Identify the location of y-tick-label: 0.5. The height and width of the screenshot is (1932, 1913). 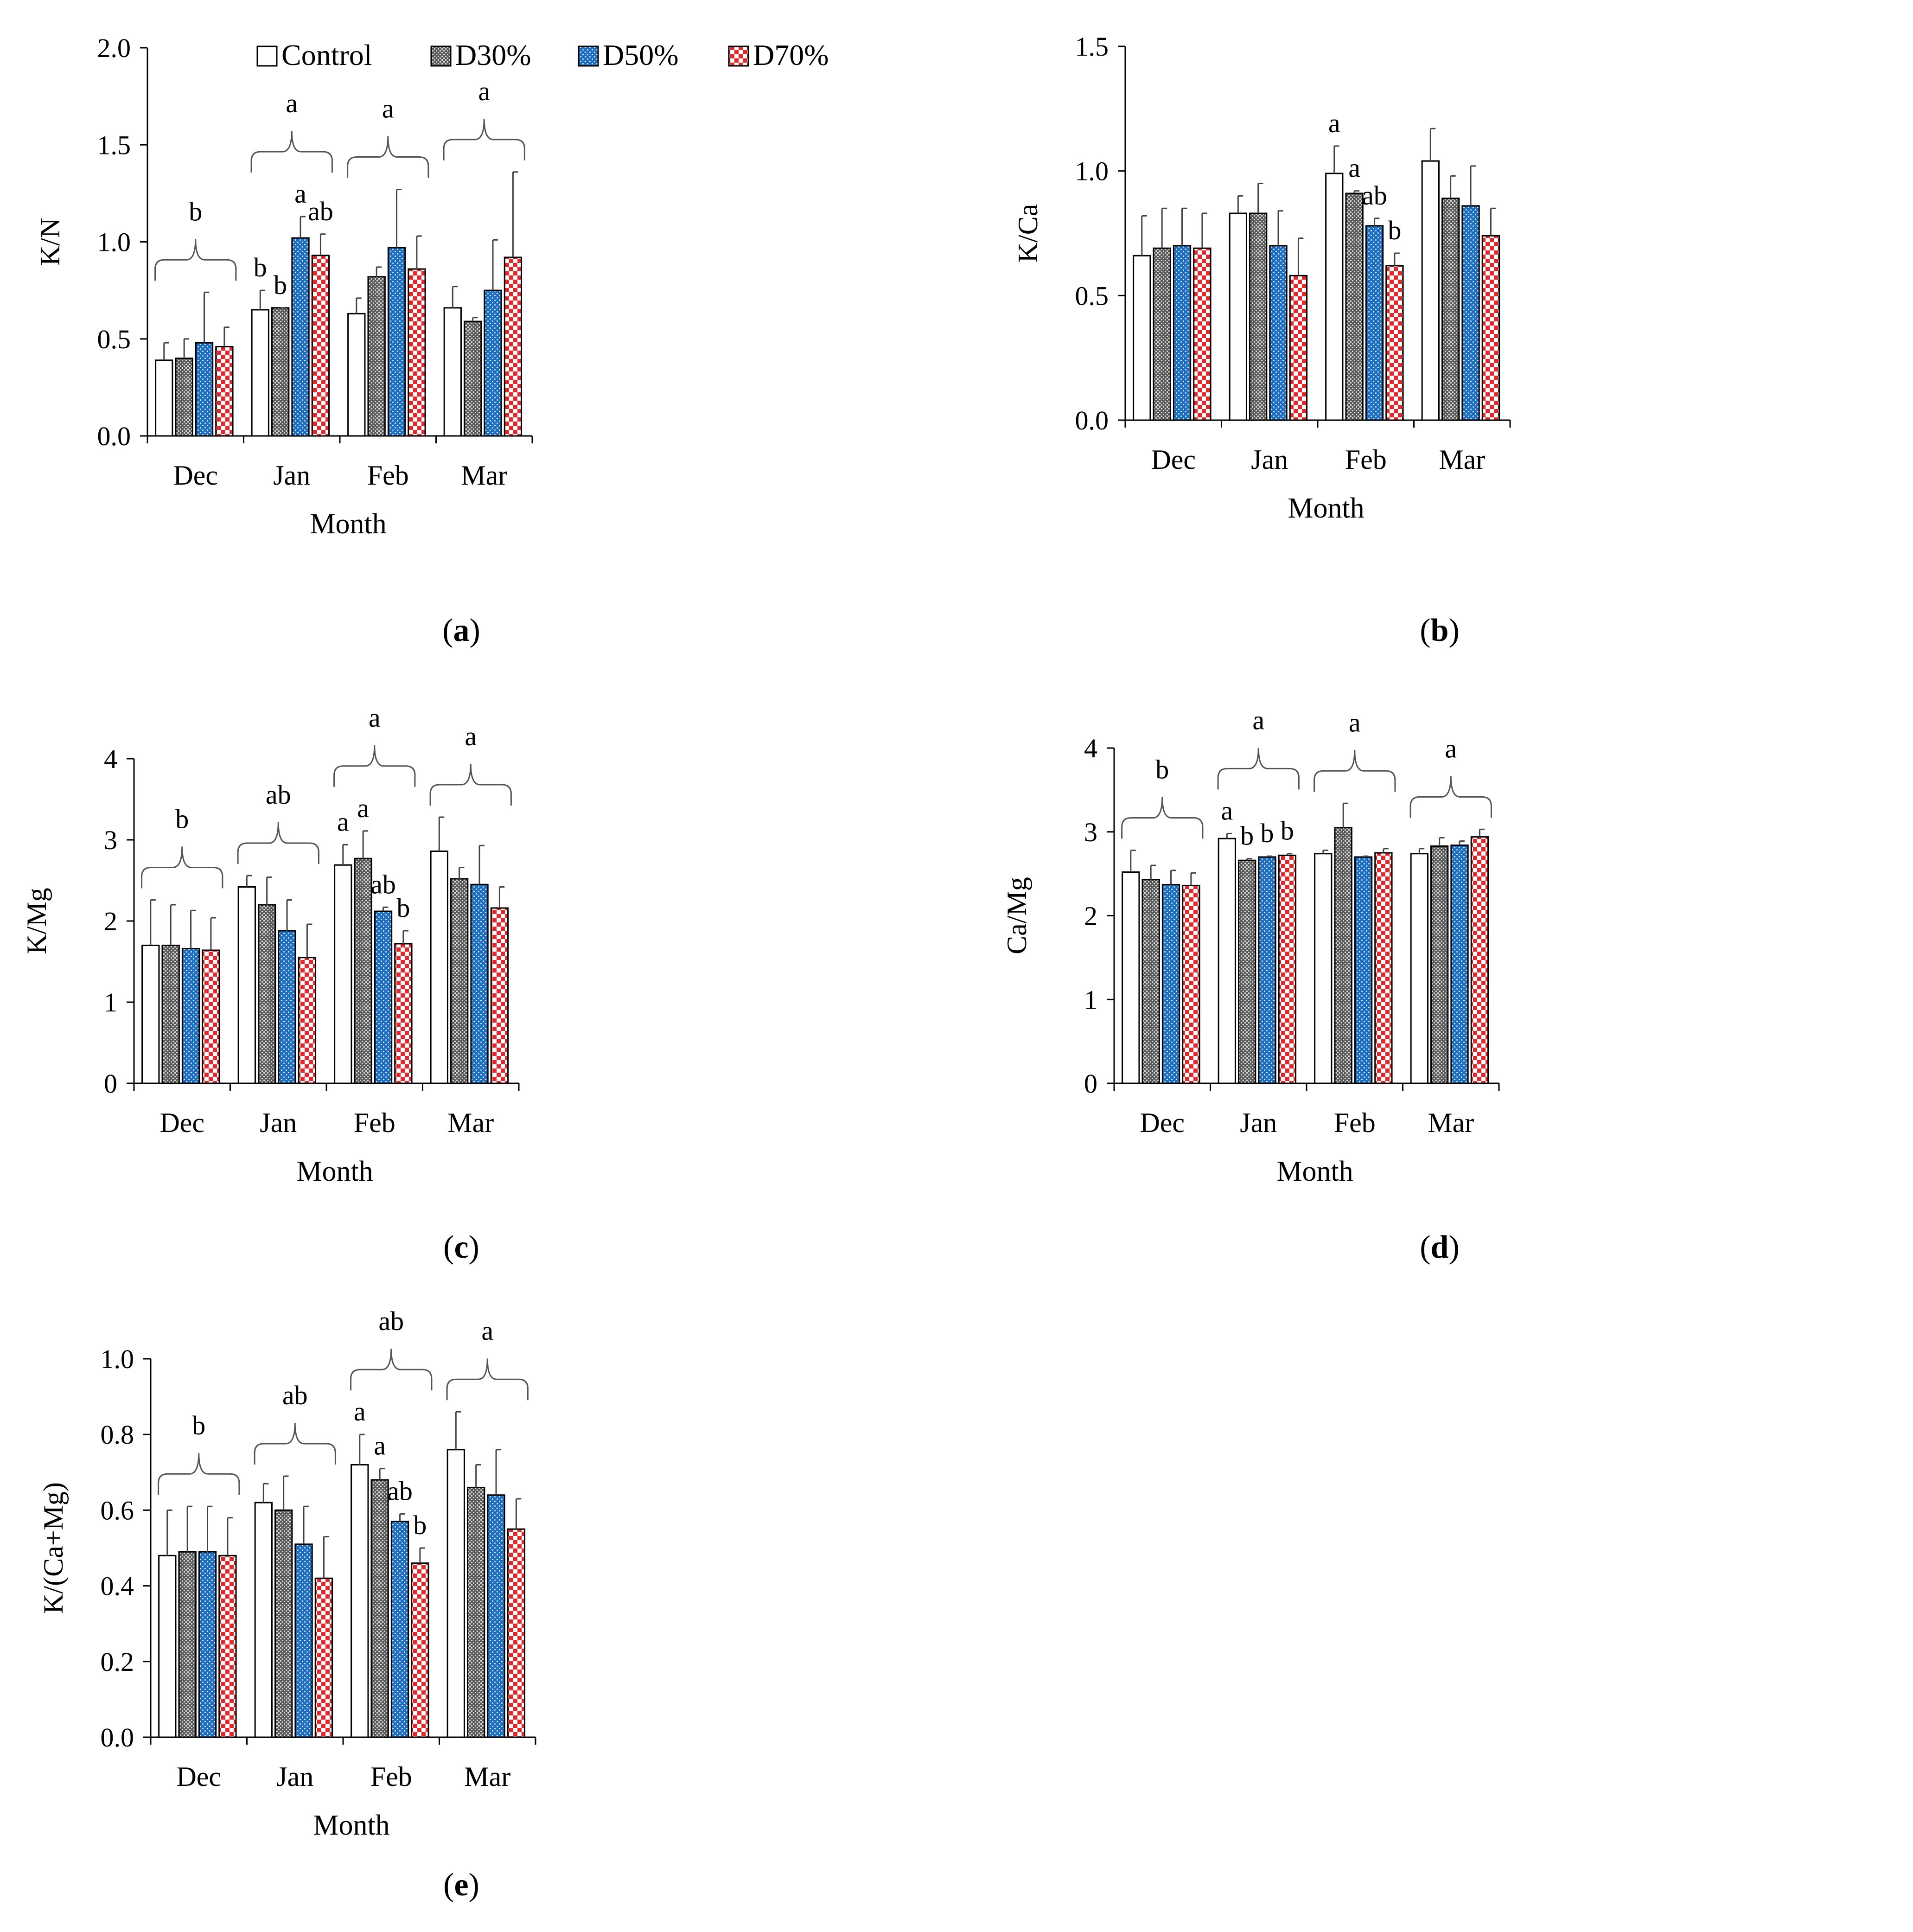
(1092, 296).